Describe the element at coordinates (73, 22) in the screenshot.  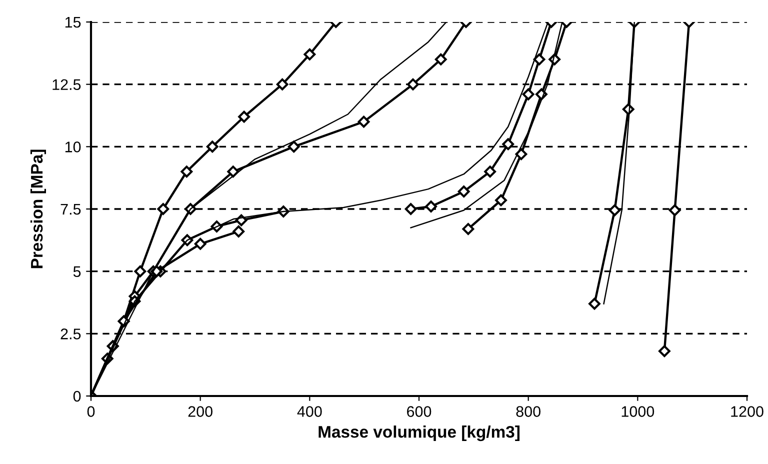
I see `y-tick-label: 15` at that location.